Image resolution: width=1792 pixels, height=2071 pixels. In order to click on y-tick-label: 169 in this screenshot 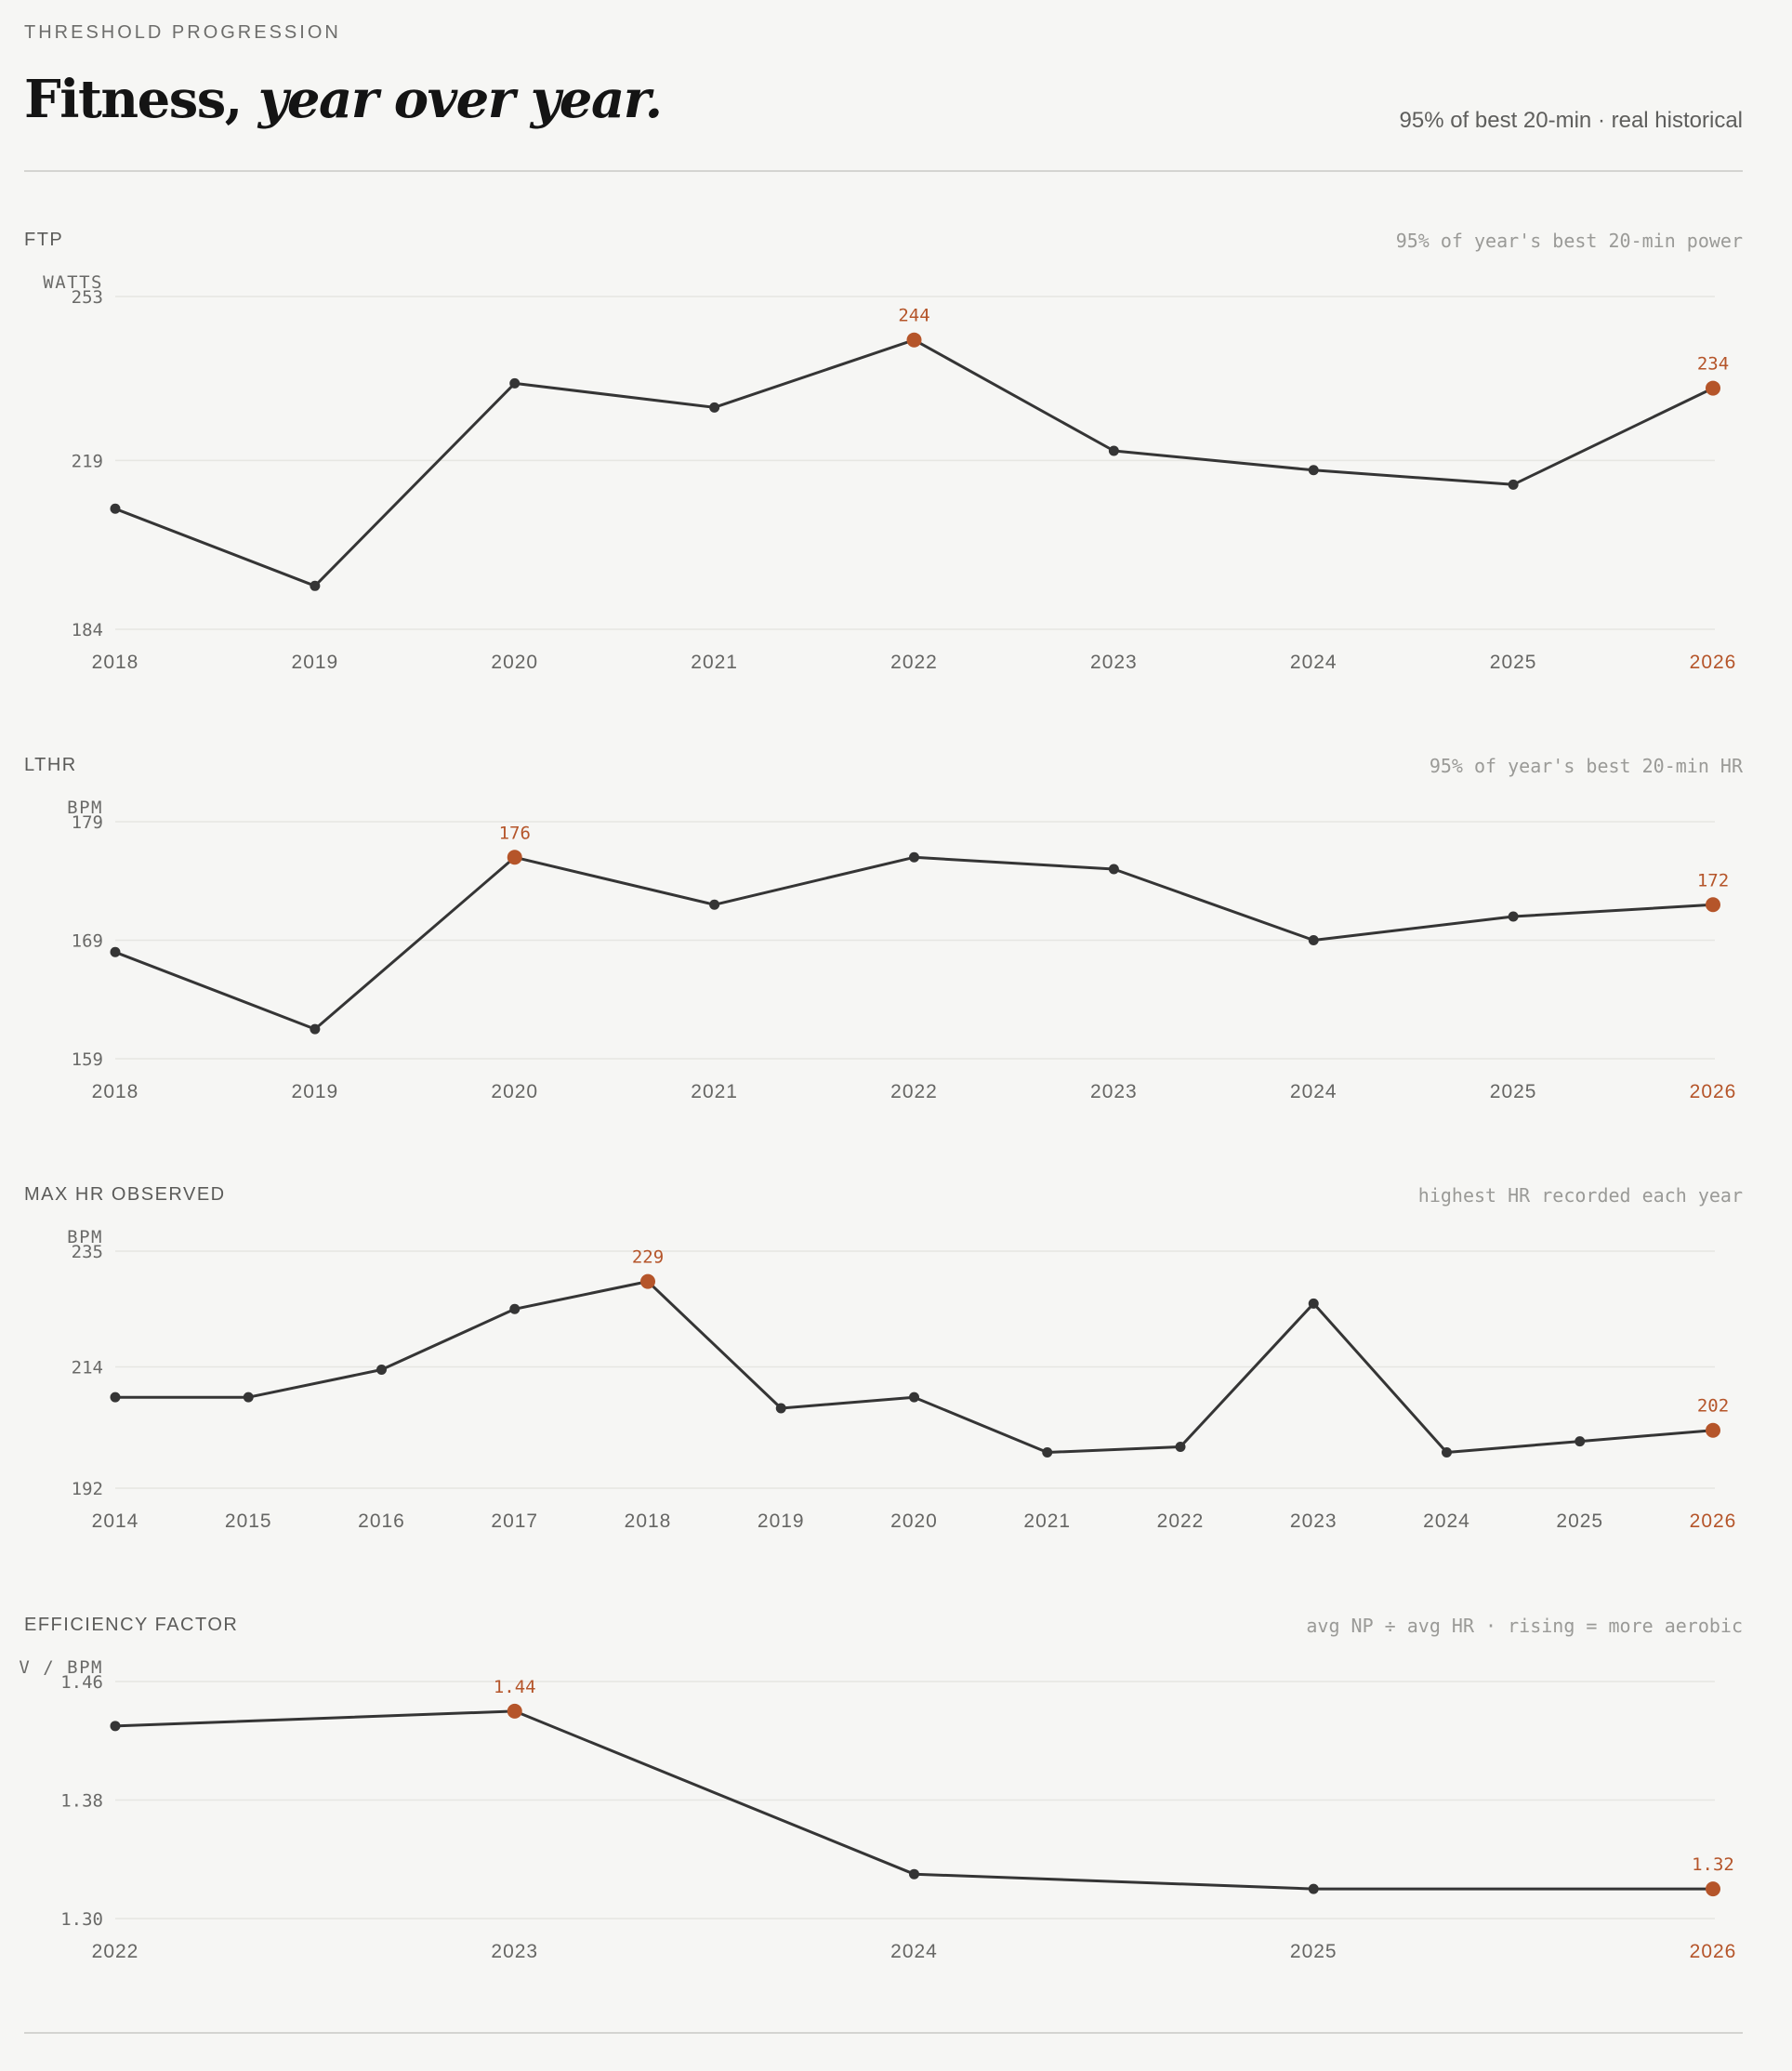, I will do `click(87, 941)`.